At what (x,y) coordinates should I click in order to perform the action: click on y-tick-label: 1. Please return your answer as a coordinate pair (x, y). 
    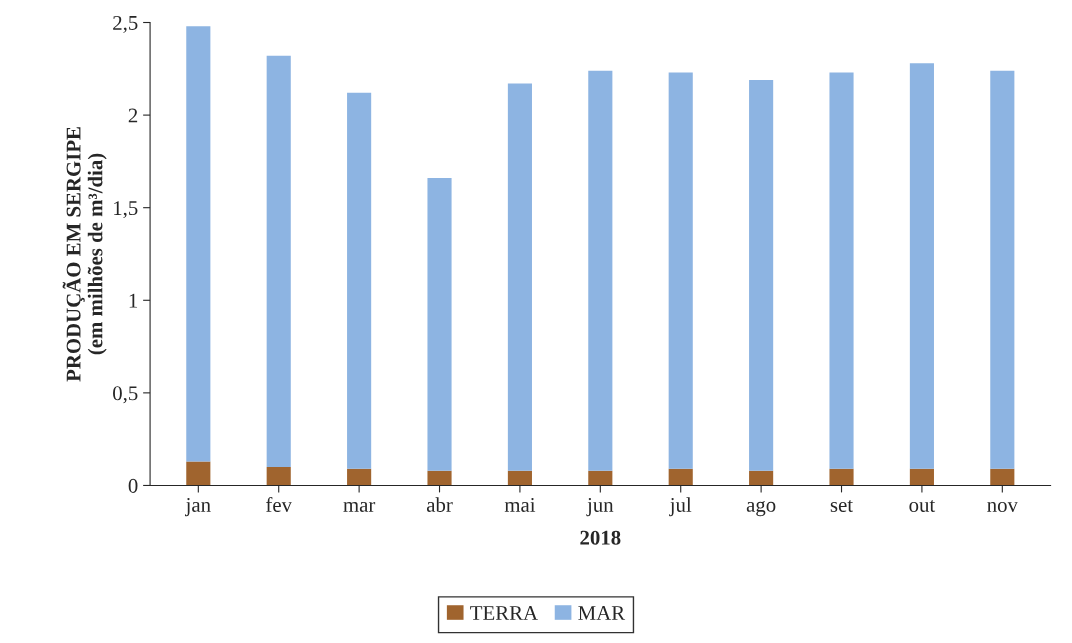
    Looking at the image, I should click on (133, 300).